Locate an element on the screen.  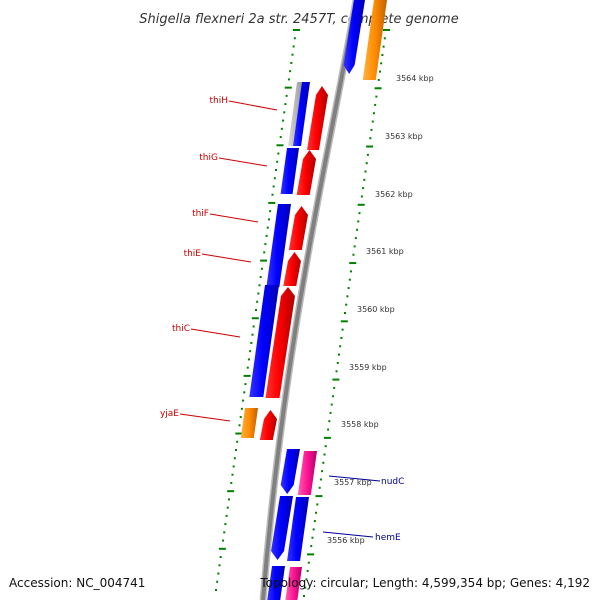
gene-label-heme: hemE is located at coordinates (388, 538).